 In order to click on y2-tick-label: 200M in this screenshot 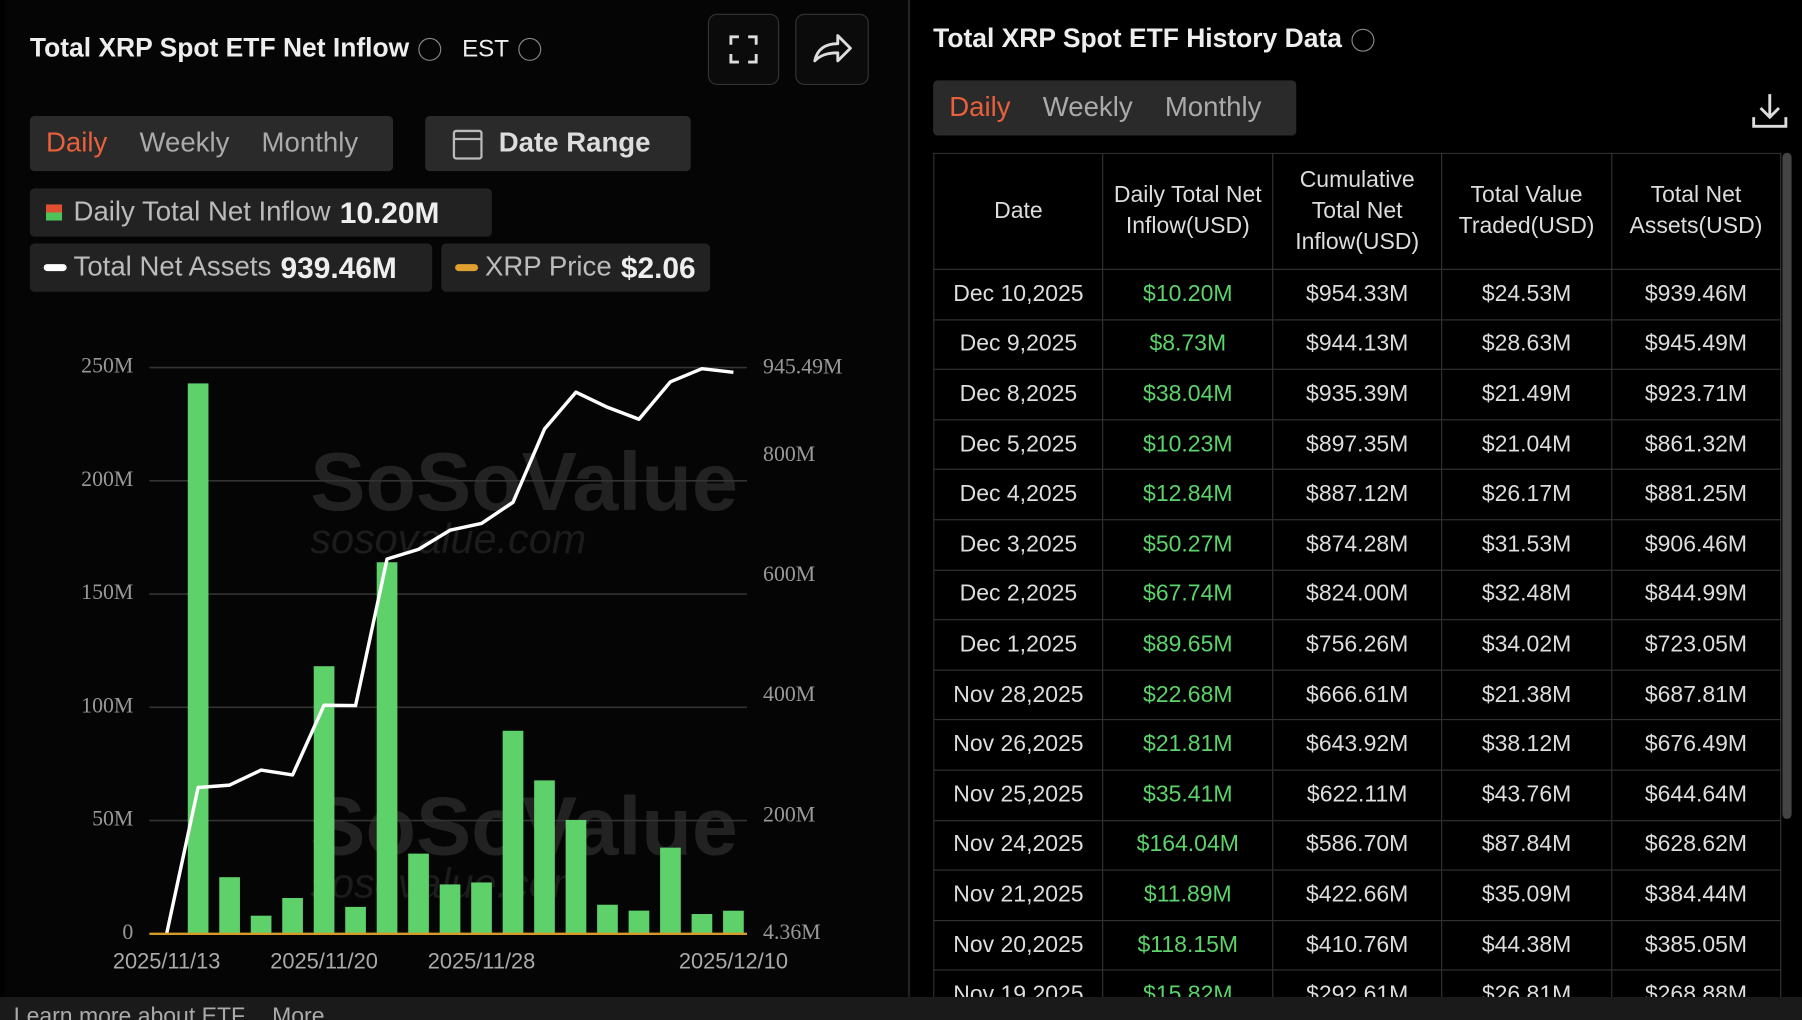, I will do `click(789, 814)`.